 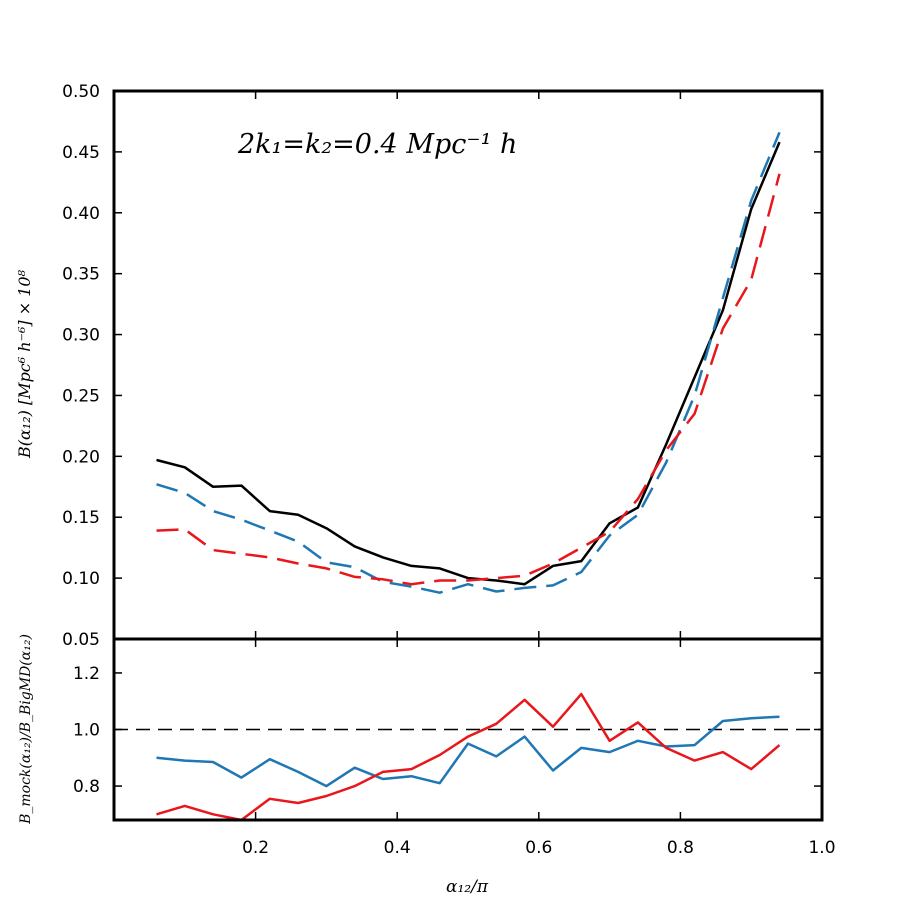 I want to click on top-ytick-label: 0.30, so click(x=81, y=336).